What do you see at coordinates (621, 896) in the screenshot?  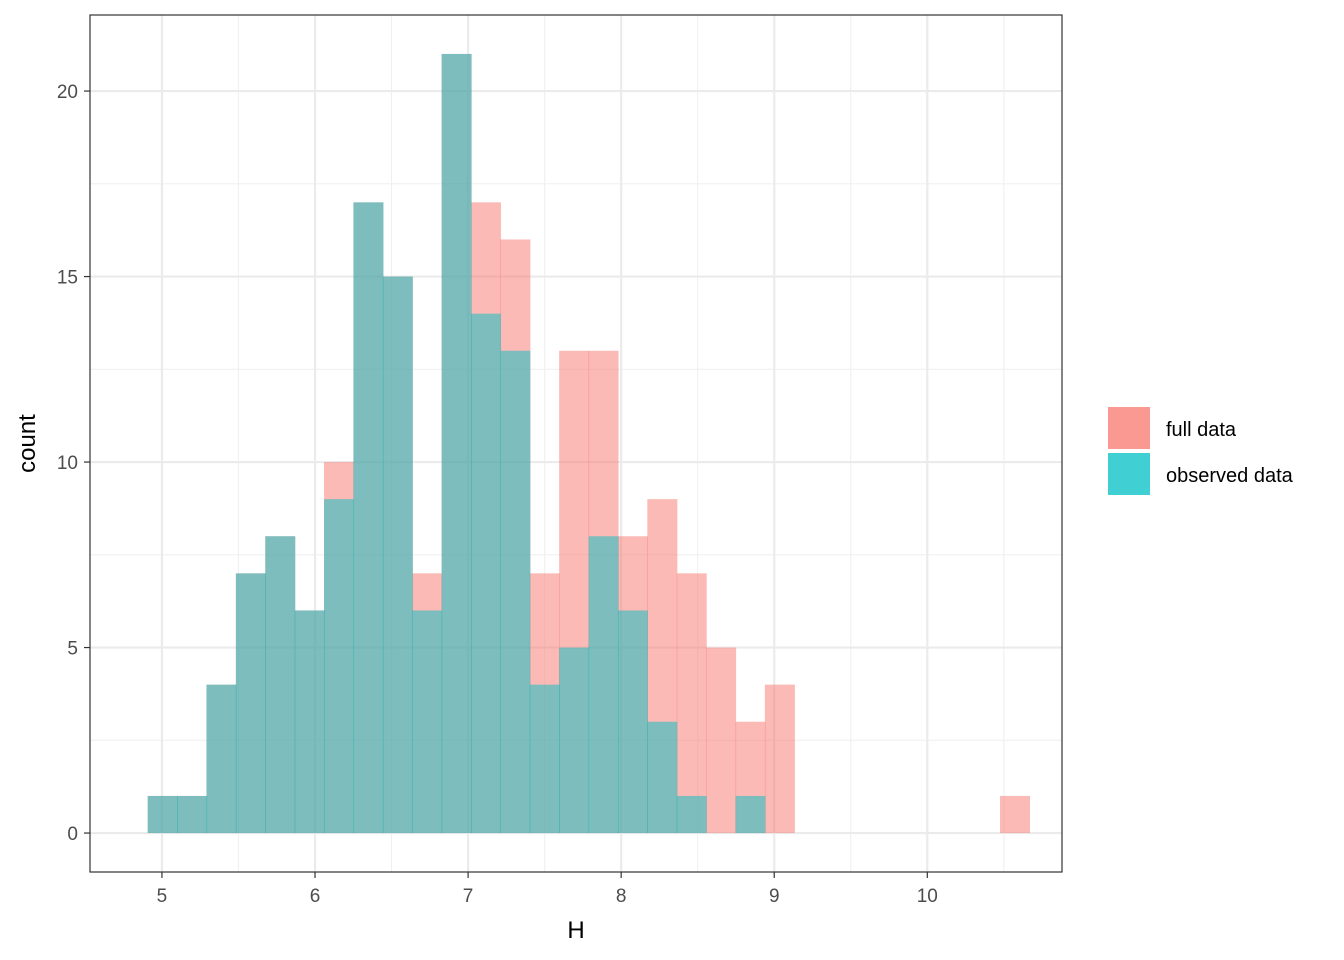 I see `x-tick-label: 8` at bounding box center [621, 896].